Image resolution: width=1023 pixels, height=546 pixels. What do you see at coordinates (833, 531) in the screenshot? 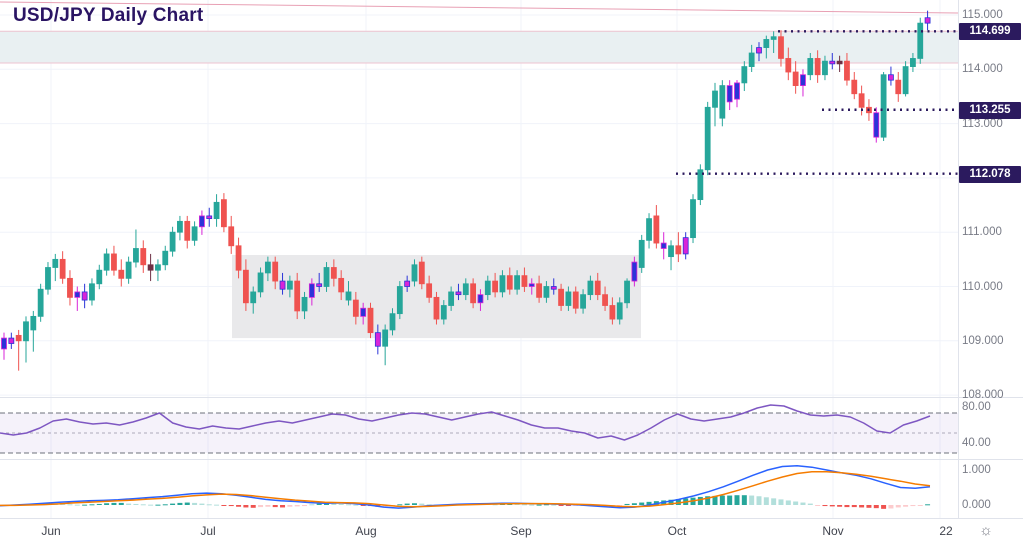
I see `time-tick-nov: Nov` at bounding box center [833, 531].